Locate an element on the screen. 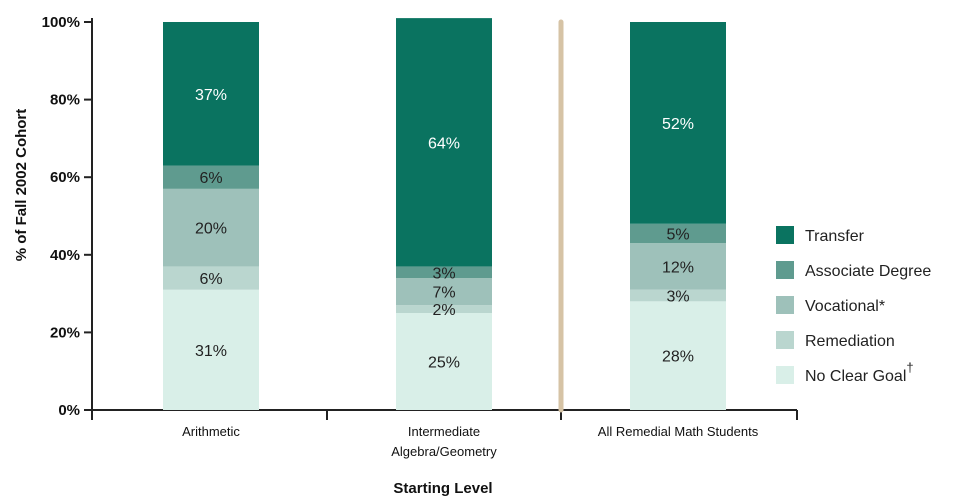 This screenshot has height=500, width=955. legend-item: Remediation is located at coordinates (835, 340).